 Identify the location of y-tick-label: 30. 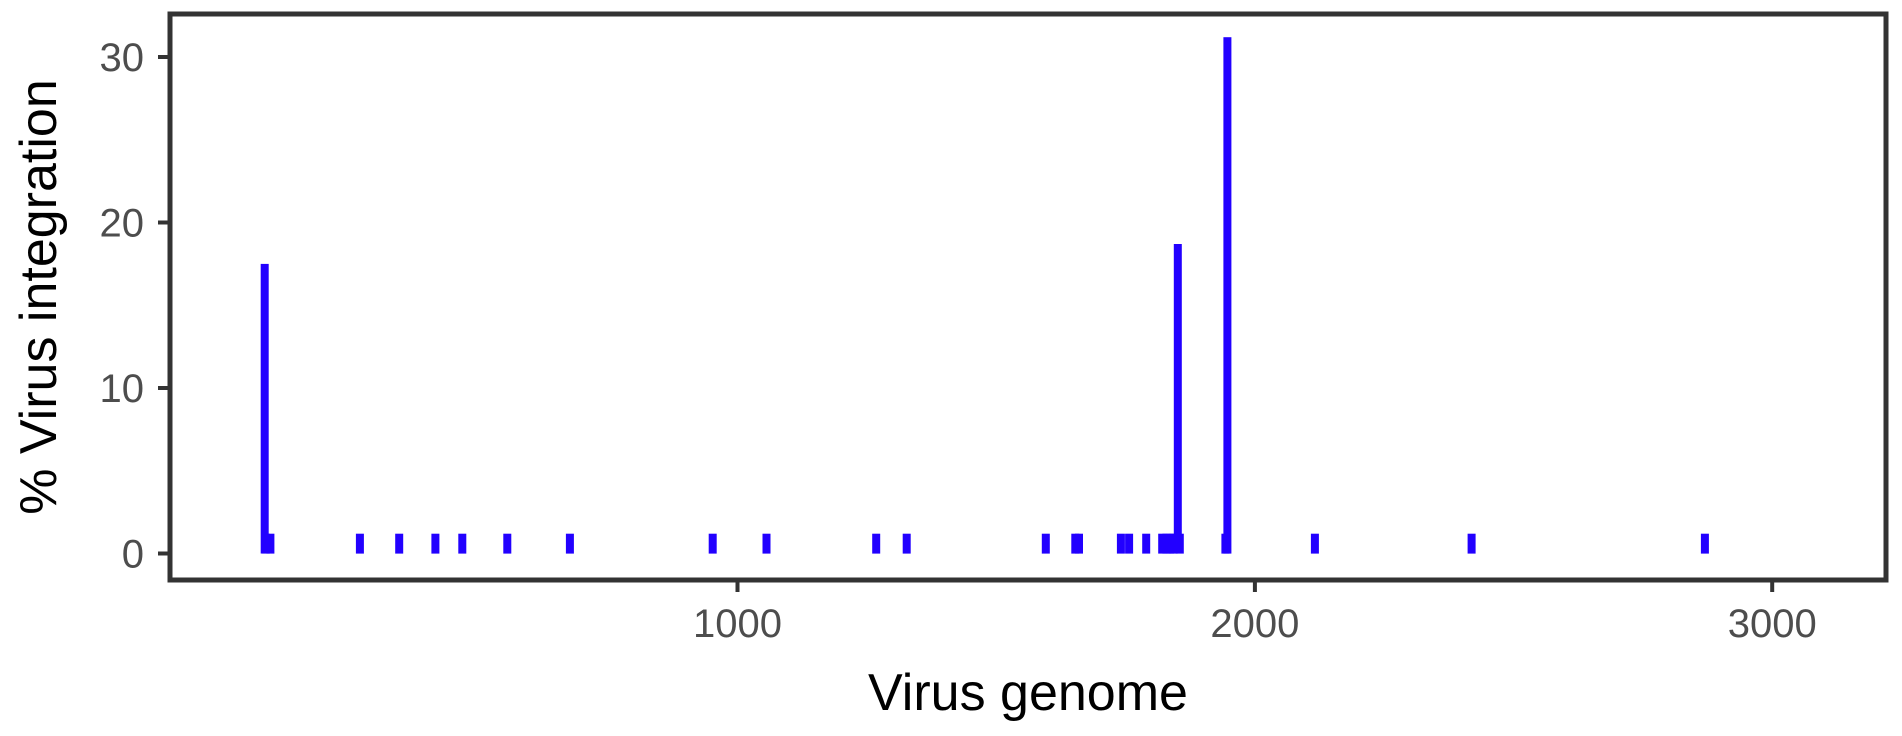
(122, 58).